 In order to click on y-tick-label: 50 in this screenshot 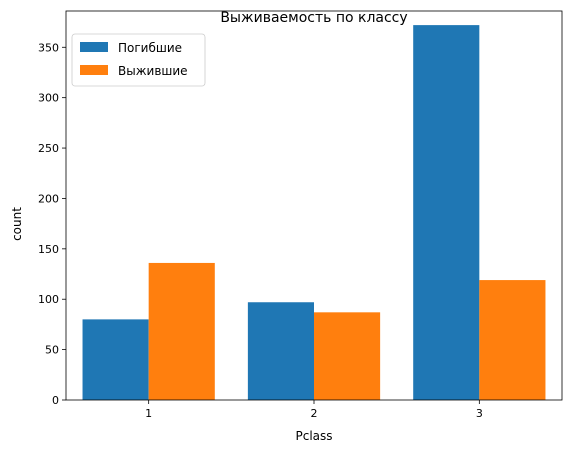, I will do `click(52, 350)`.